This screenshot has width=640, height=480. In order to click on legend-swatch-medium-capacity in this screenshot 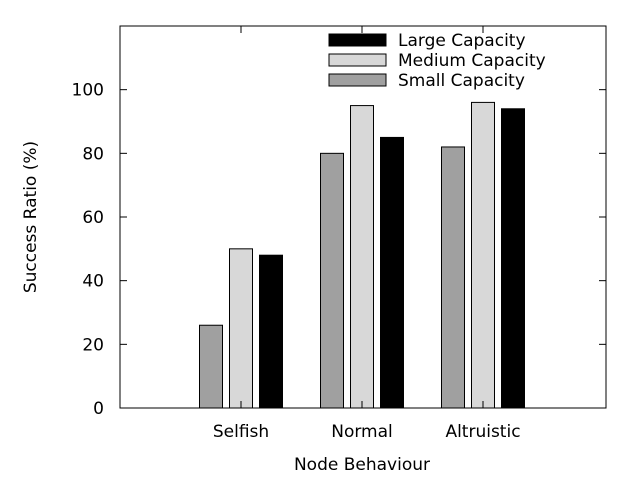, I will do `click(357, 60)`.